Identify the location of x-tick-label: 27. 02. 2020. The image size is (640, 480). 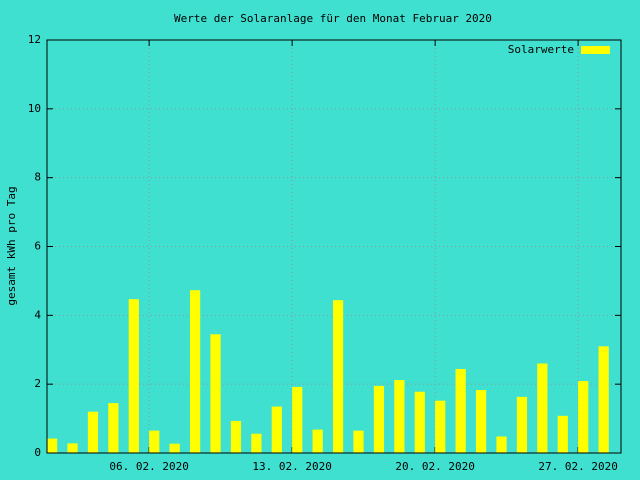
(577, 466).